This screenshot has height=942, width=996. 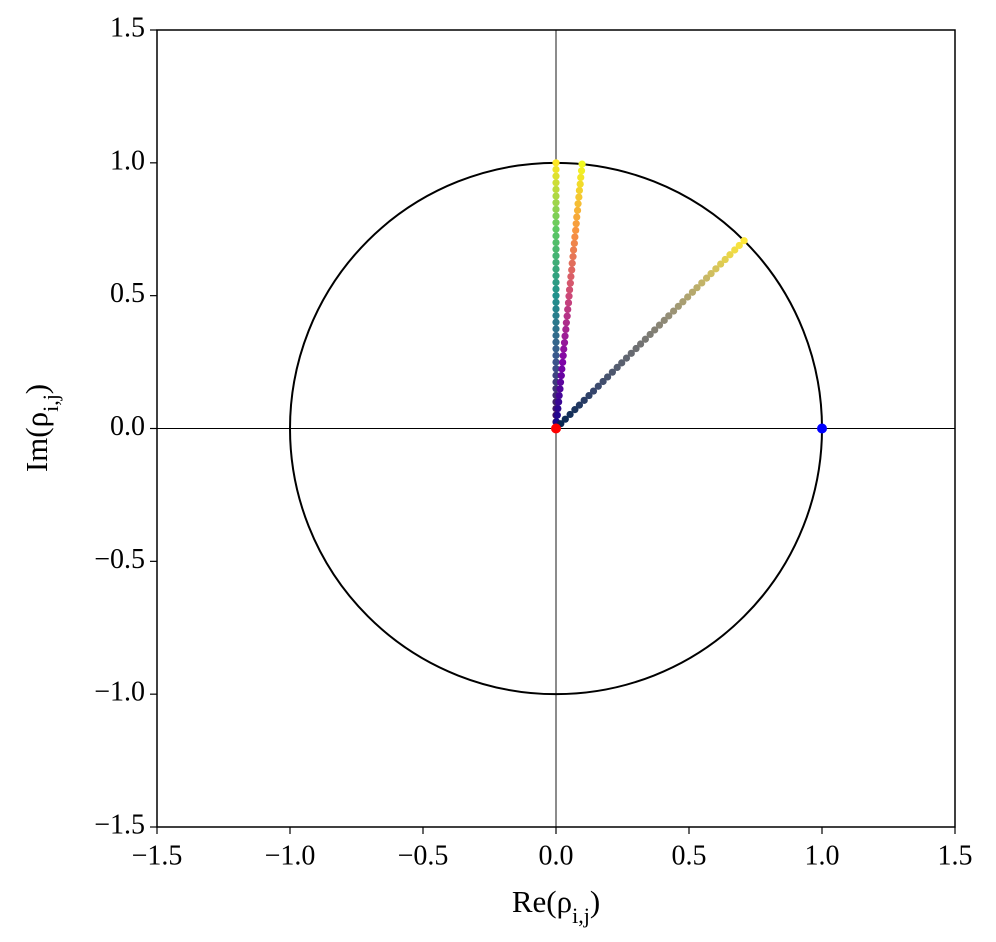 What do you see at coordinates (689, 855) in the screenshot?
I see `x-tick-label: 0.5` at bounding box center [689, 855].